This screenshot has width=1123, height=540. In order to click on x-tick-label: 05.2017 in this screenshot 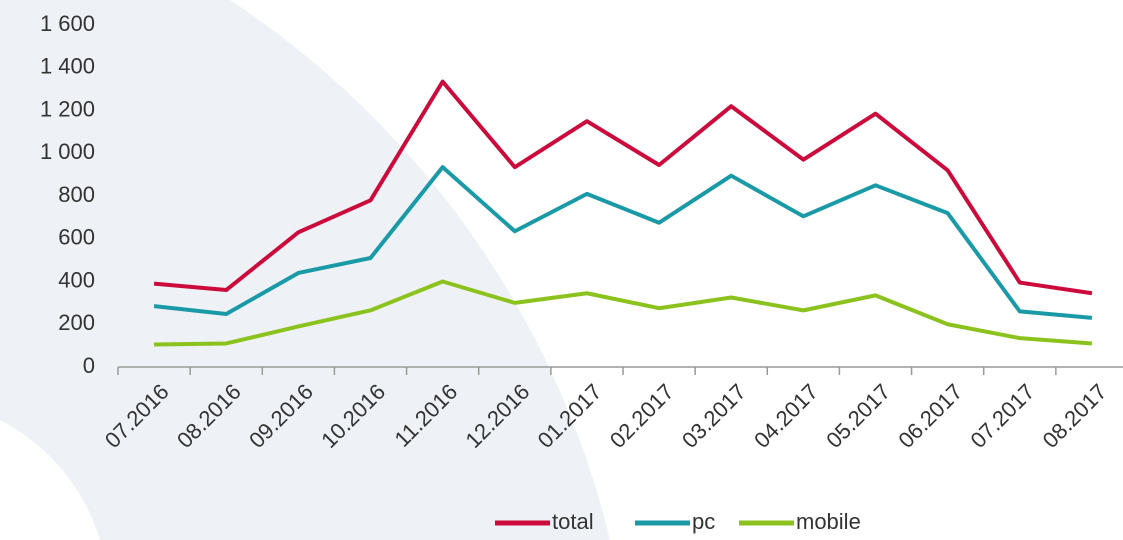, I will do `click(858, 416)`.